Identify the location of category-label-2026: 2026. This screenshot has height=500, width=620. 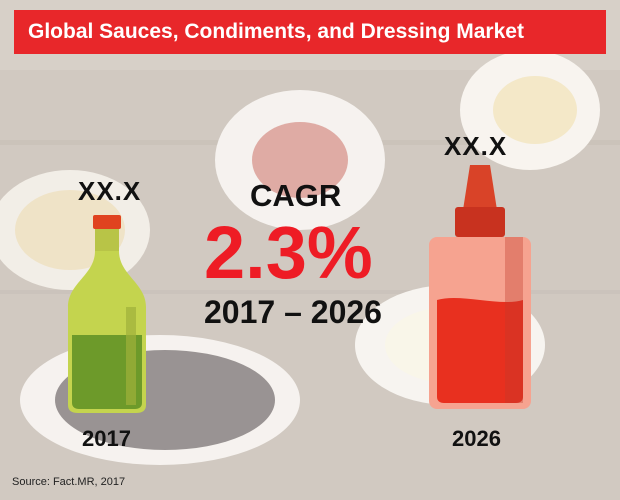
(476, 438).